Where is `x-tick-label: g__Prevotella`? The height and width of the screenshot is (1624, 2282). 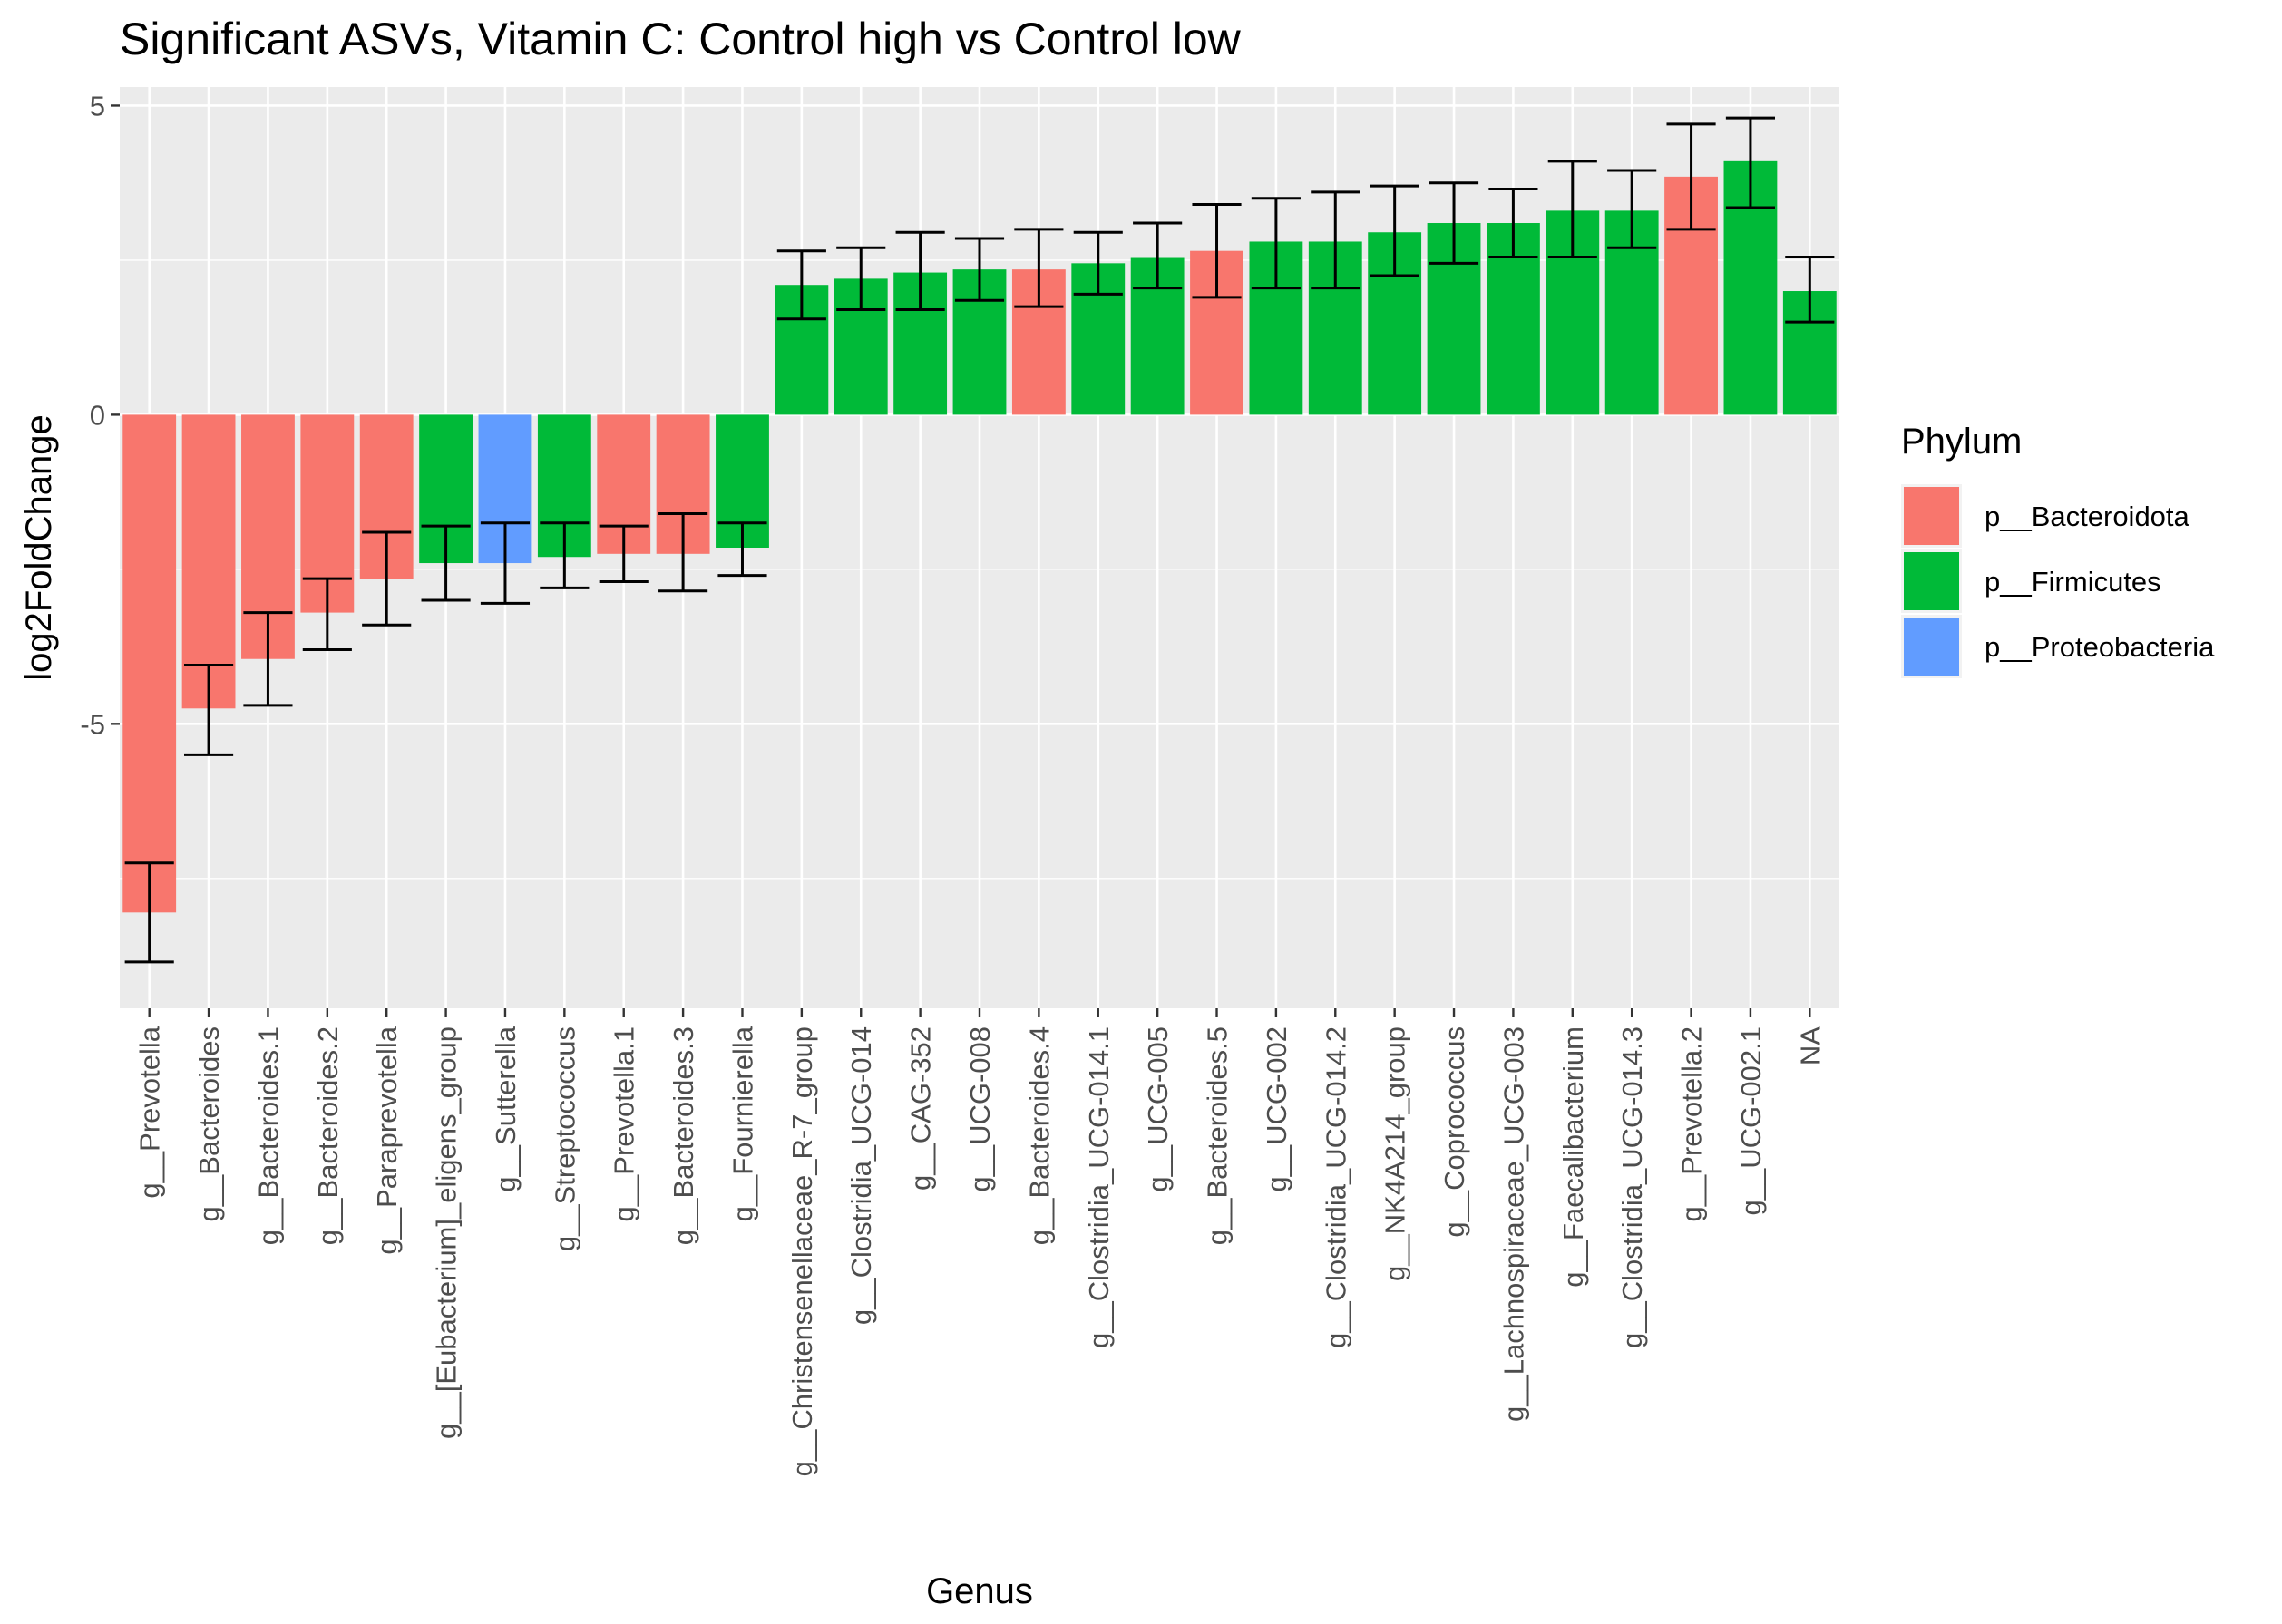 x-tick-label: g__Prevotella is located at coordinates (150, 1112).